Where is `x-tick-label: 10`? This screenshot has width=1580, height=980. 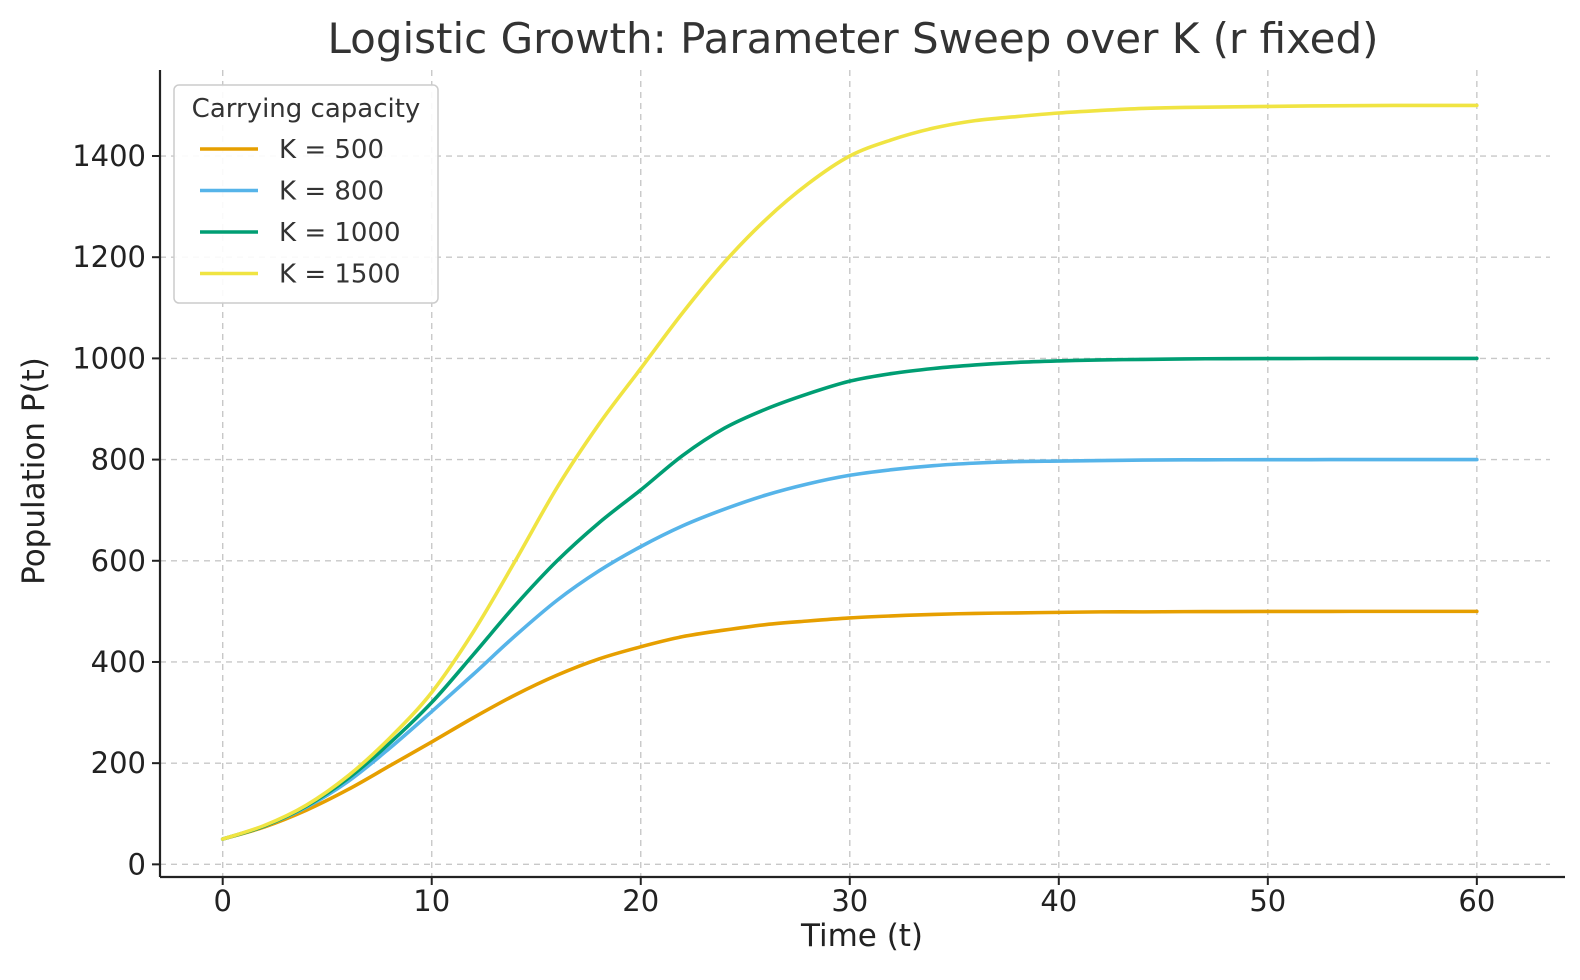 x-tick-label: 10 is located at coordinates (431, 901).